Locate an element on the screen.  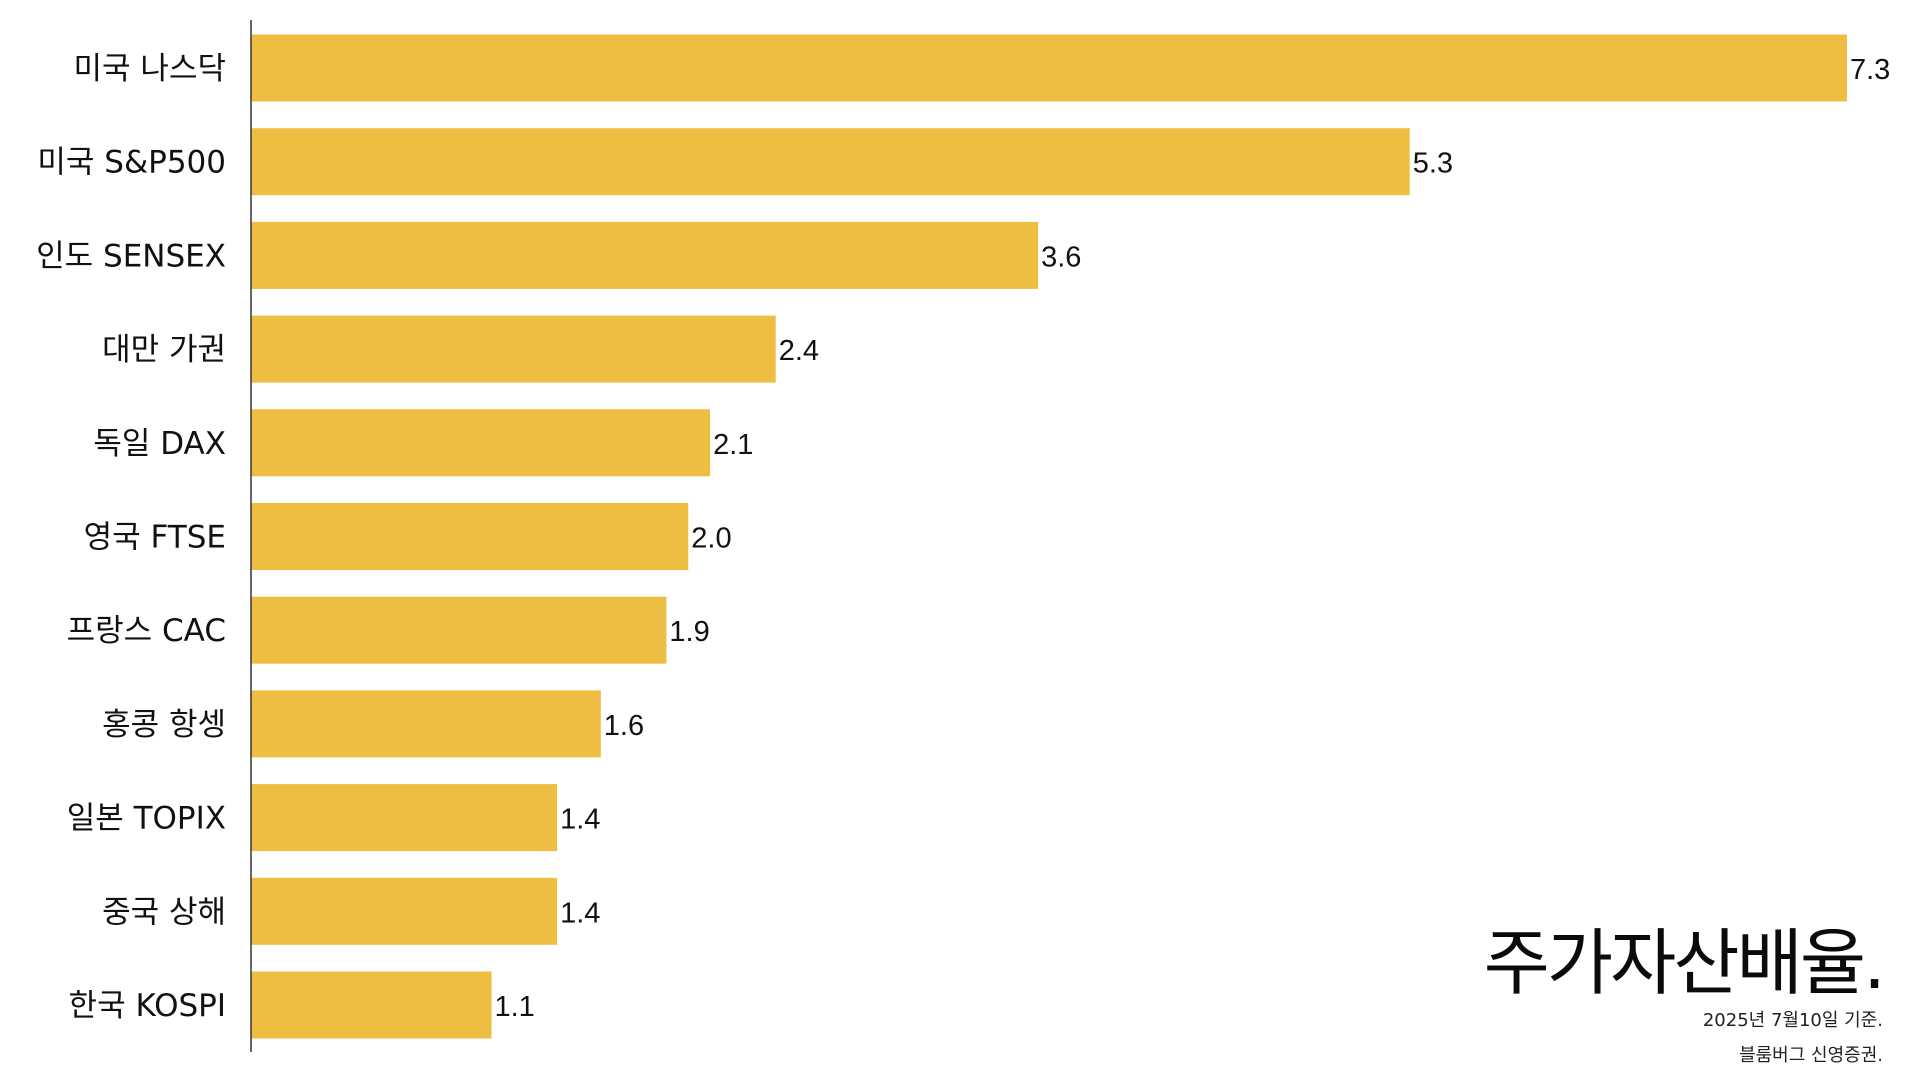
category-label-10: 한국 KOSPI is located at coordinates (147, 1006).